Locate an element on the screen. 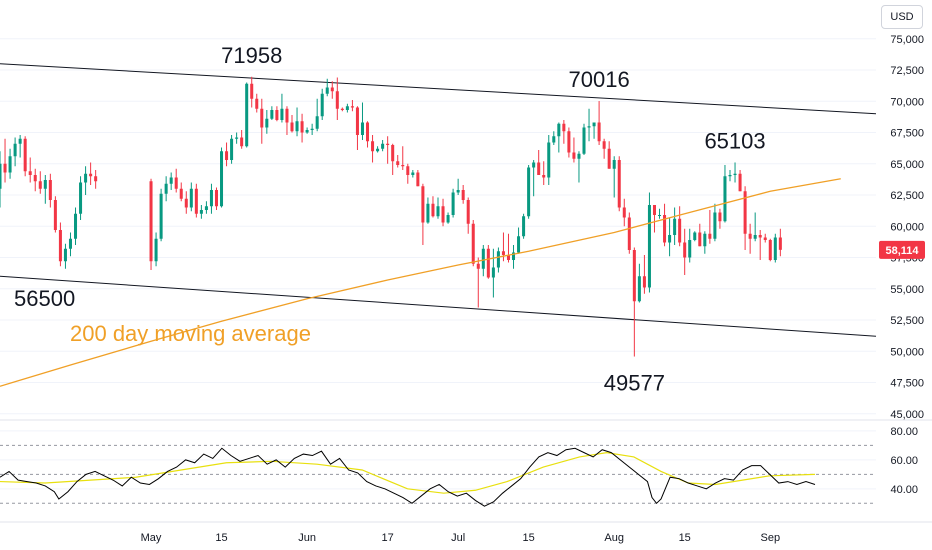 The image size is (932, 550). currency-label: USD is located at coordinates (902, 17).